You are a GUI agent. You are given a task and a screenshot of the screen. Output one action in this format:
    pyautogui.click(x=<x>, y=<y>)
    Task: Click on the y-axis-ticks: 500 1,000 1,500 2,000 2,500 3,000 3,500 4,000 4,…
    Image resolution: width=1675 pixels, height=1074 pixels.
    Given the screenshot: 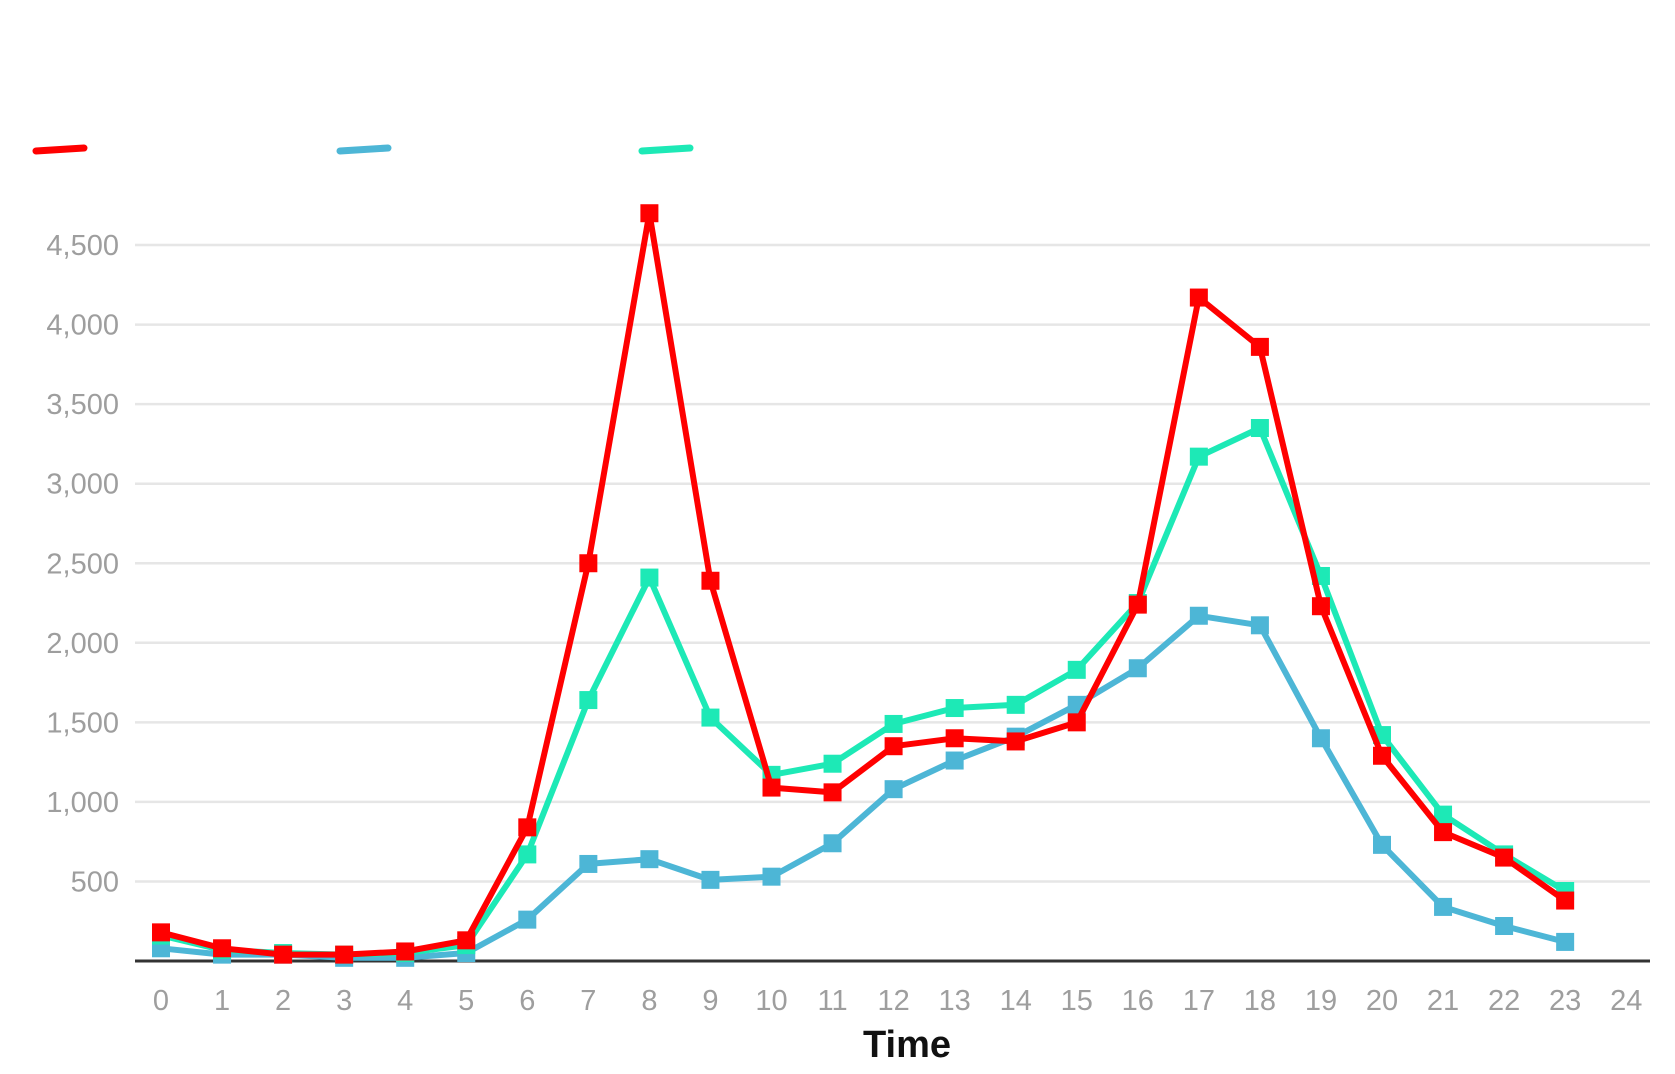 What is the action you would take?
    pyautogui.click(x=82, y=564)
    